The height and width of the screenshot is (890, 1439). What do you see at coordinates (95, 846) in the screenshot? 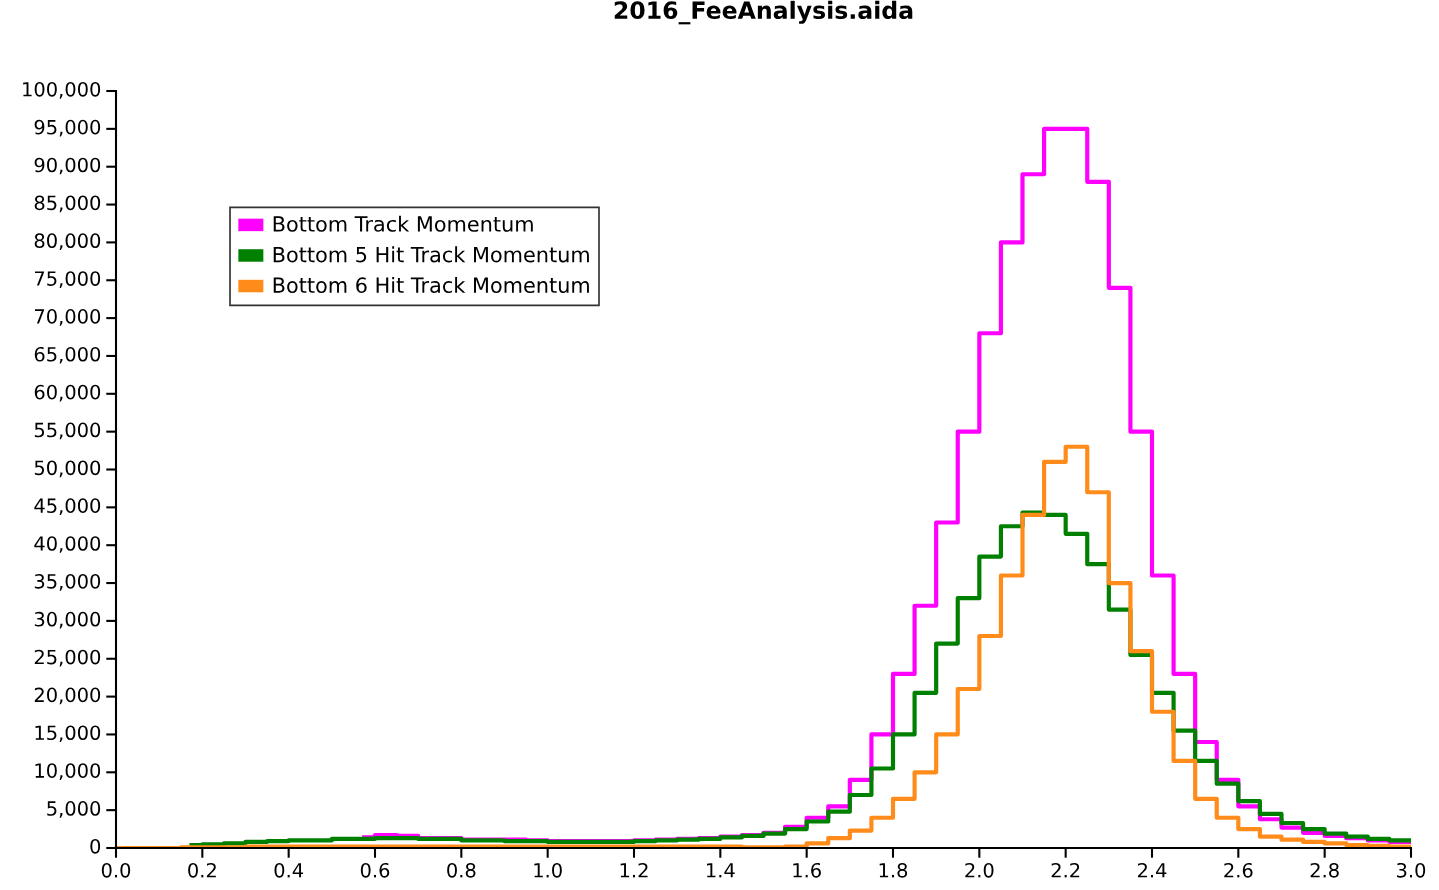
I see `y-tick-label: 0` at bounding box center [95, 846].